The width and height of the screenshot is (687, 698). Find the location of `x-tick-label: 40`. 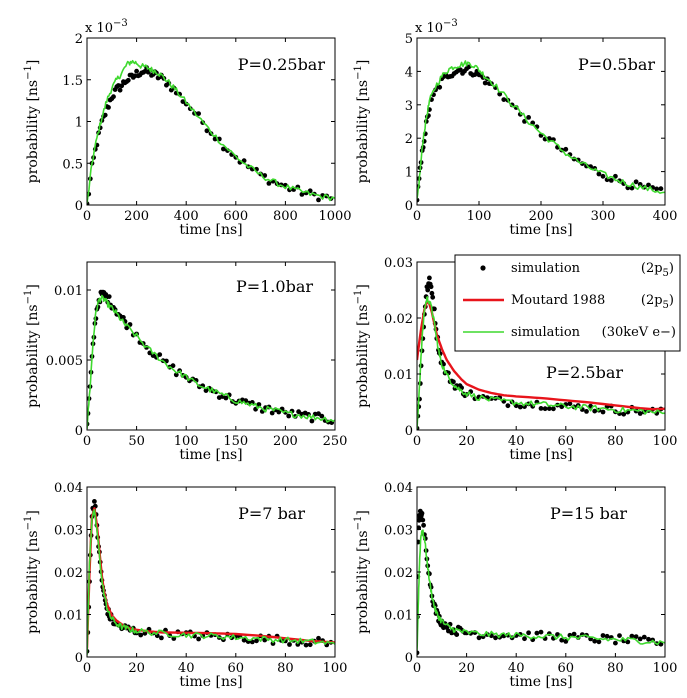

x-tick-label: 40 is located at coordinates (516, 441).